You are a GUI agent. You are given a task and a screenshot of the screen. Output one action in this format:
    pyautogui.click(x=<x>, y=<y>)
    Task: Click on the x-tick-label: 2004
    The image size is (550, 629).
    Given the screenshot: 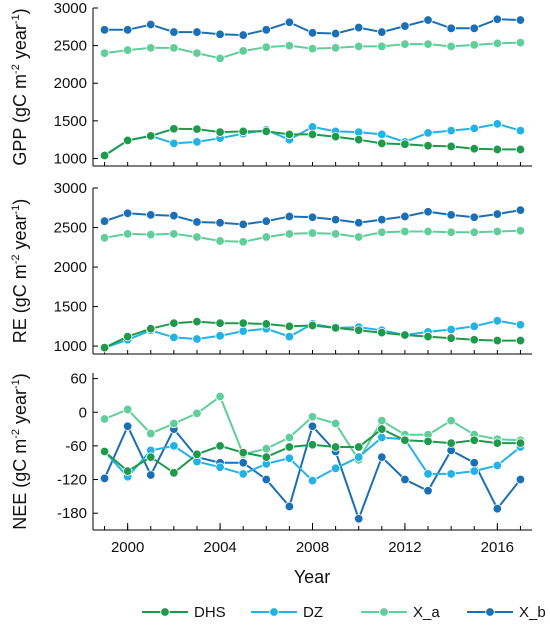 What is the action you would take?
    pyautogui.click(x=219, y=547)
    